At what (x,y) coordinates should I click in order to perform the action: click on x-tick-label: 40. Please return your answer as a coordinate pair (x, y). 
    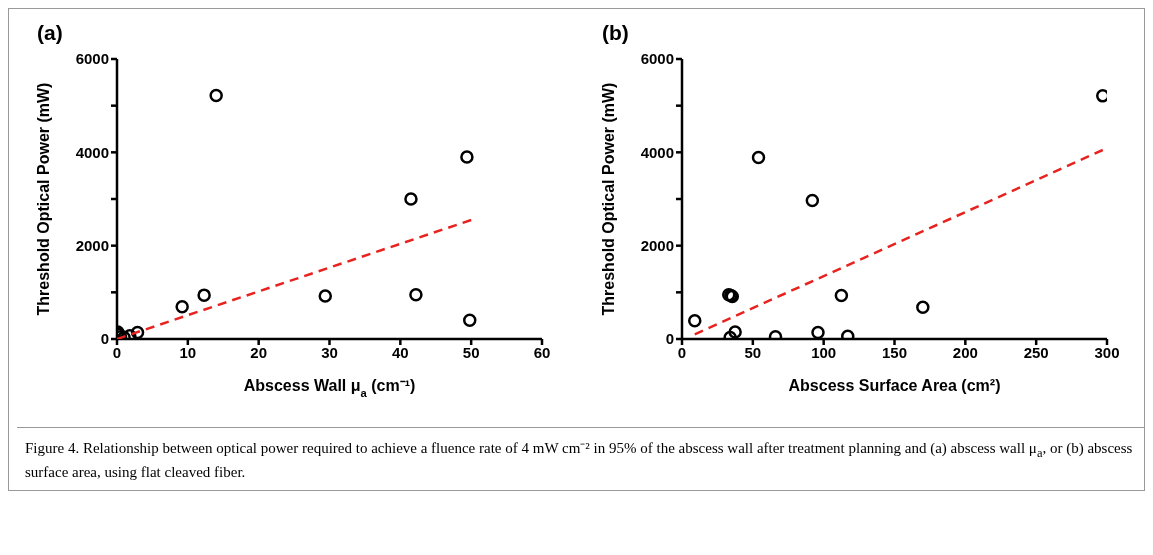
    Looking at the image, I should click on (400, 352).